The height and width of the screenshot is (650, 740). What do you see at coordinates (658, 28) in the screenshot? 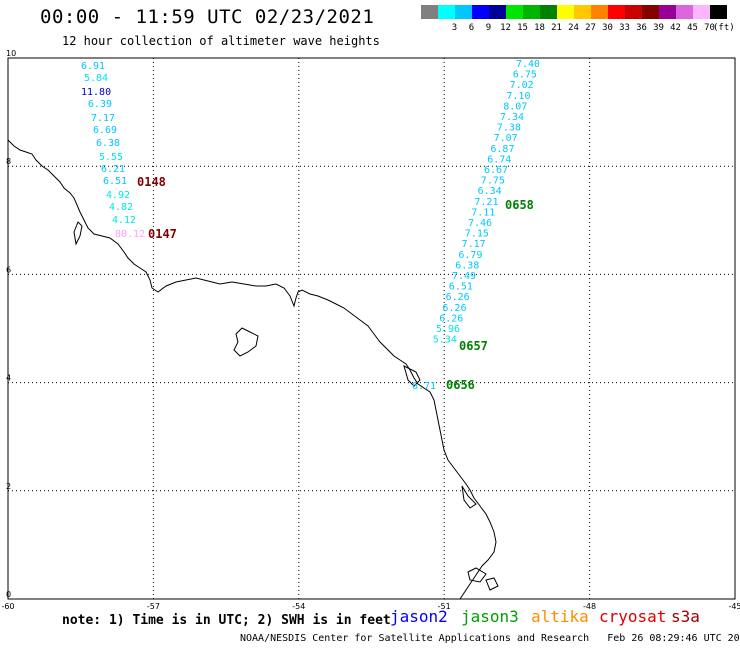
I see `legend-label: 39` at bounding box center [658, 28].